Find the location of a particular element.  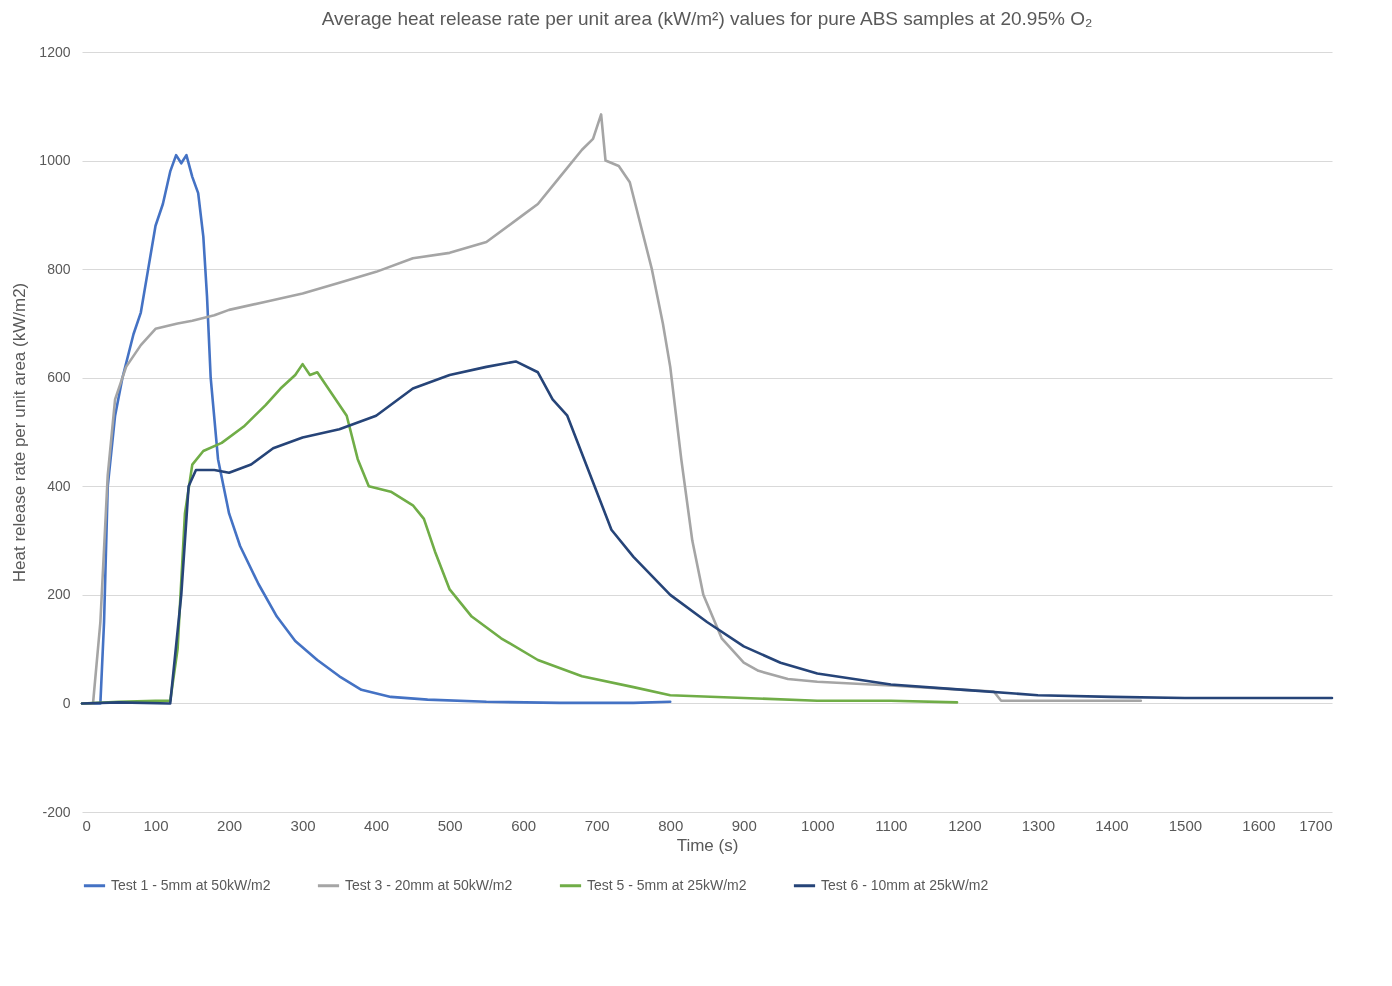

x-tick-label: 1400 is located at coordinates (1112, 825).